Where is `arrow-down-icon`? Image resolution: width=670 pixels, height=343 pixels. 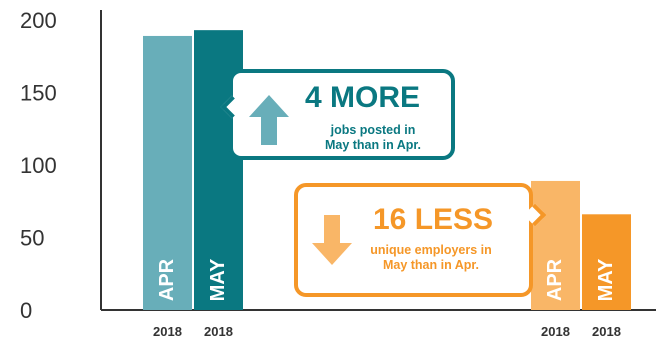
arrow-down-icon is located at coordinates (332, 240).